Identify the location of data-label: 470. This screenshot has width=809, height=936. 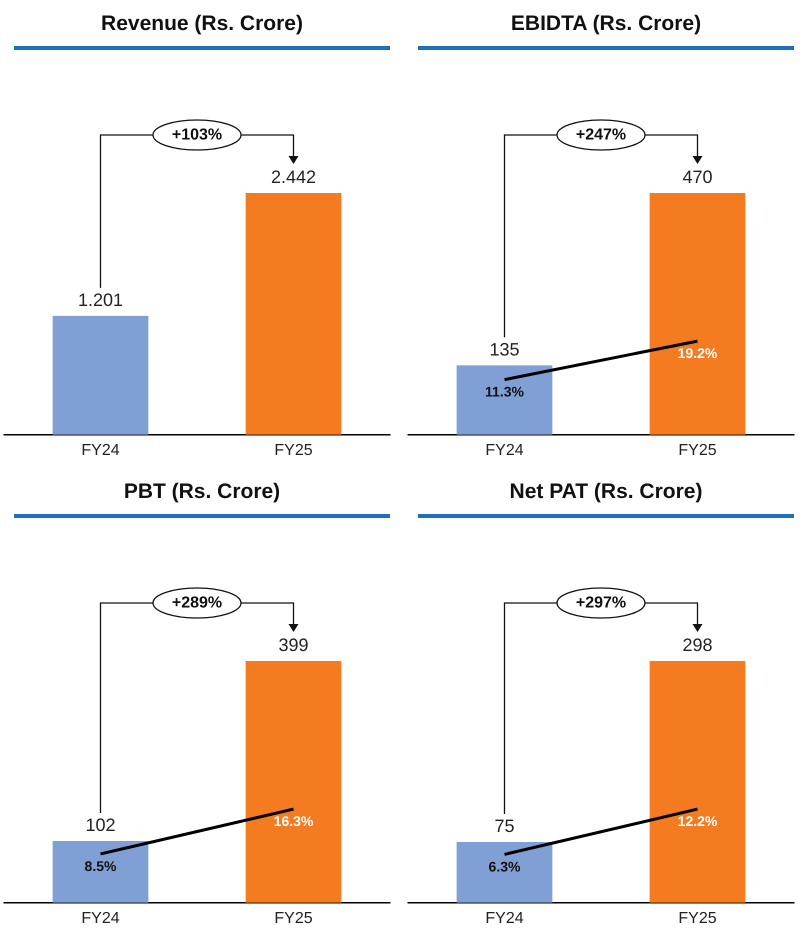
(697, 176).